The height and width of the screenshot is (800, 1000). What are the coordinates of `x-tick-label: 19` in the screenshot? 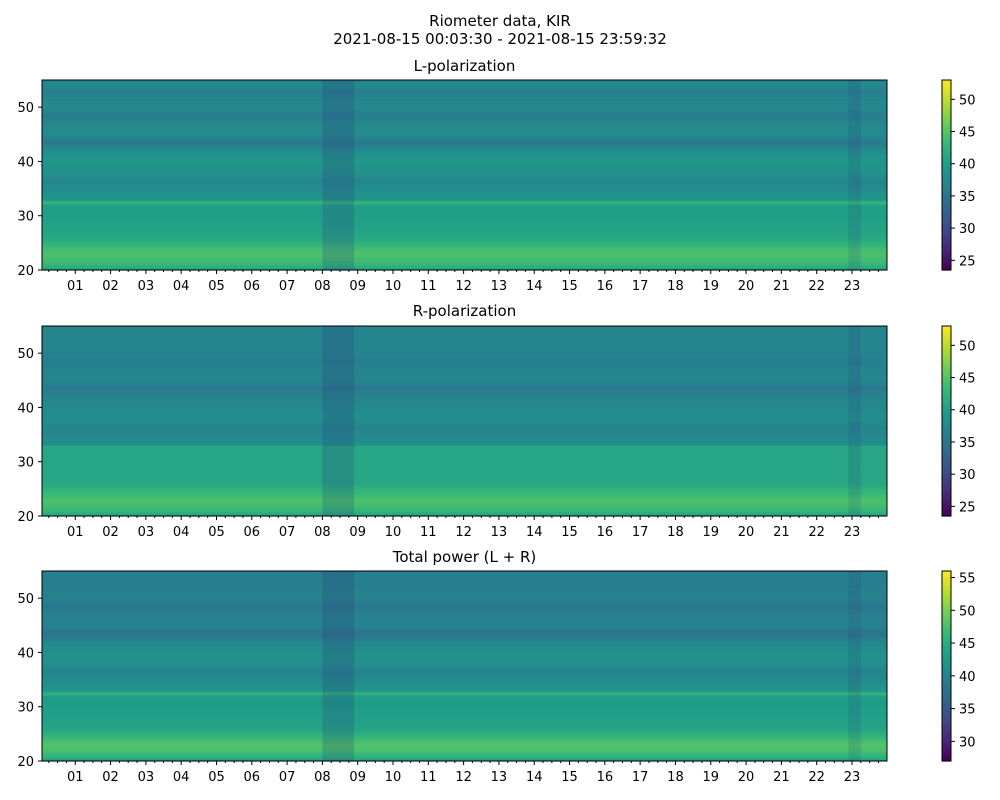 It's located at (710, 532).